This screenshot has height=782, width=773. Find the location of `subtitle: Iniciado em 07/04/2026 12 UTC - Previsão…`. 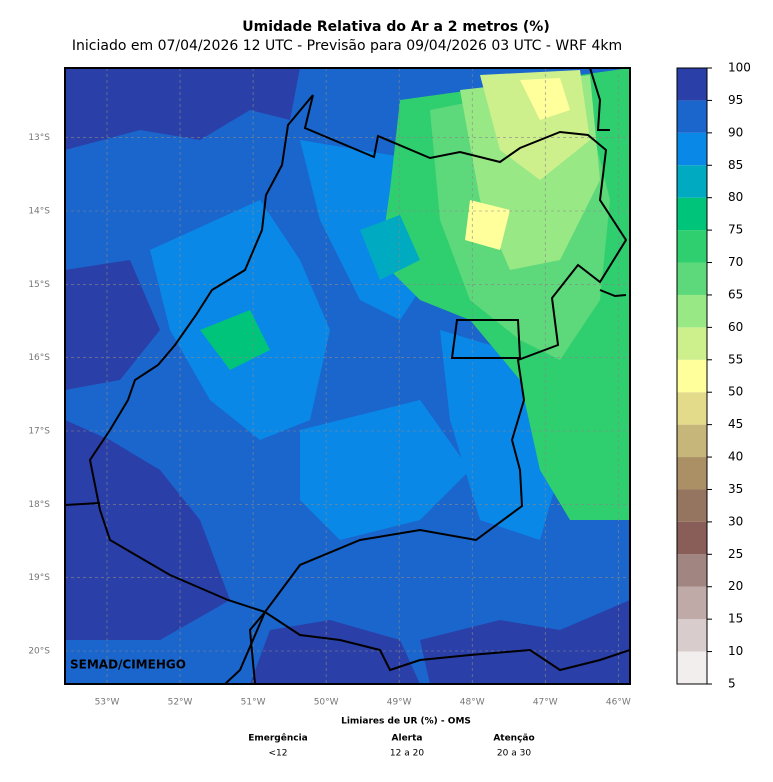

subtitle: Iniciado em 07/04/2026 12 UTC - Previsão… is located at coordinates (347, 46).